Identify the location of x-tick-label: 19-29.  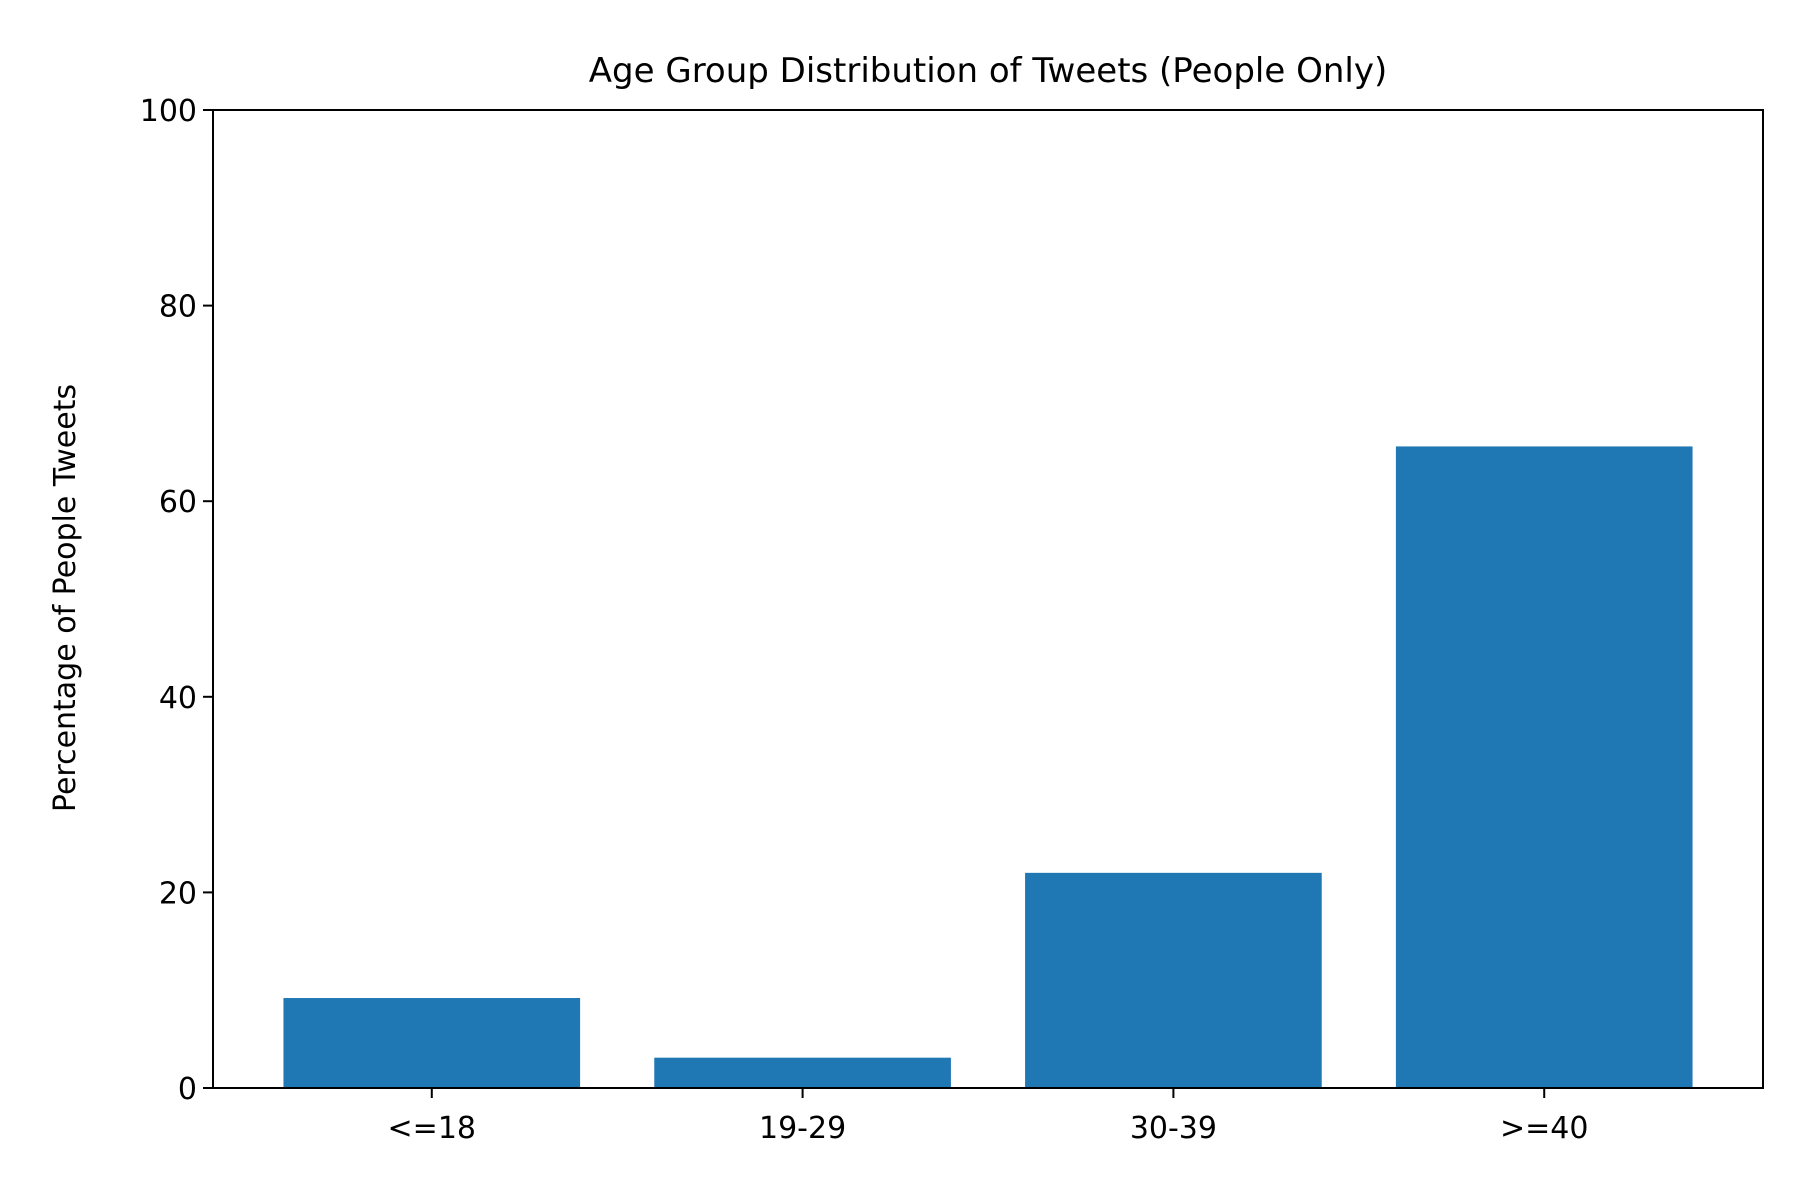
(802, 1128).